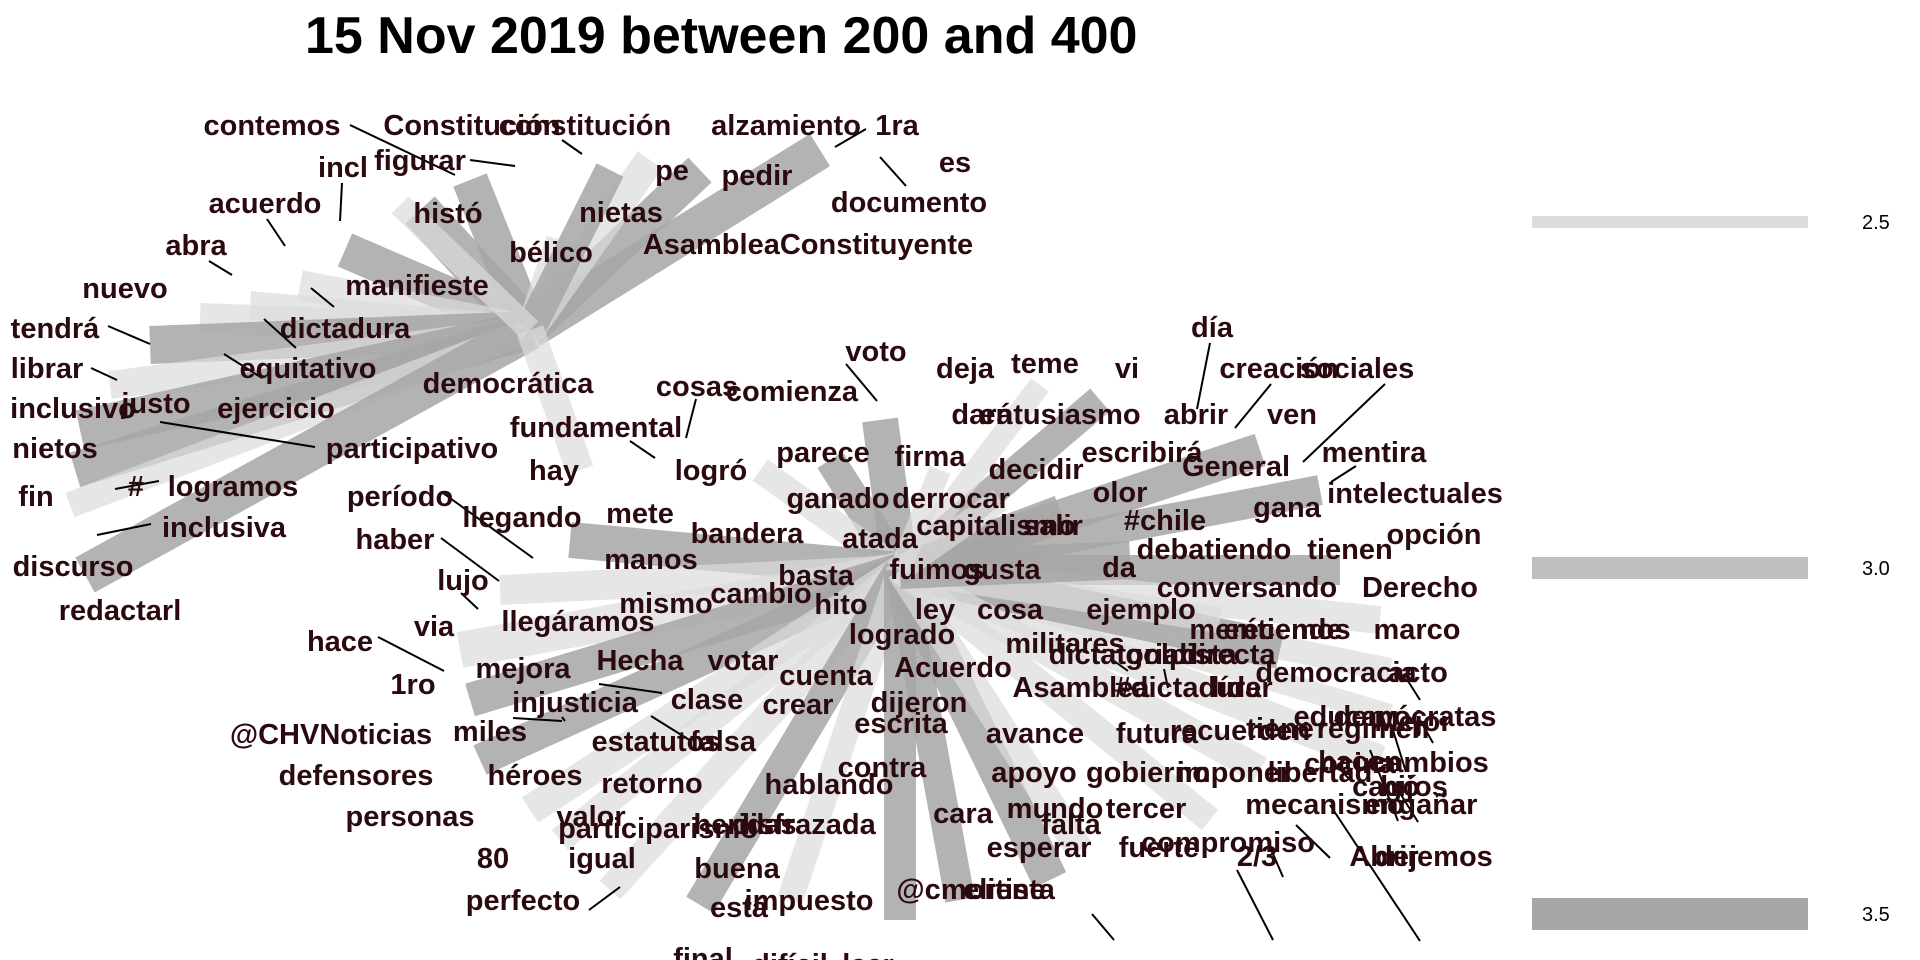  What do you see at coordinates (640, 661) in the screenshot?
I see `word-node-label: Hecha` at bounding box center [640, 661].